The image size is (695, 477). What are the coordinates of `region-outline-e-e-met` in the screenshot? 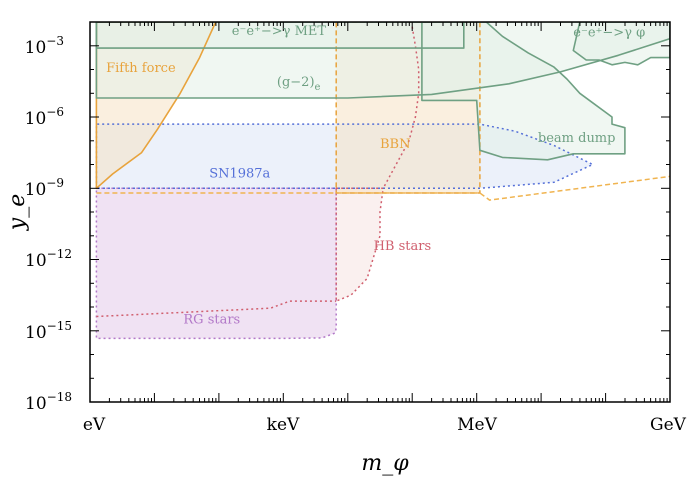 It's located at (280, 35).